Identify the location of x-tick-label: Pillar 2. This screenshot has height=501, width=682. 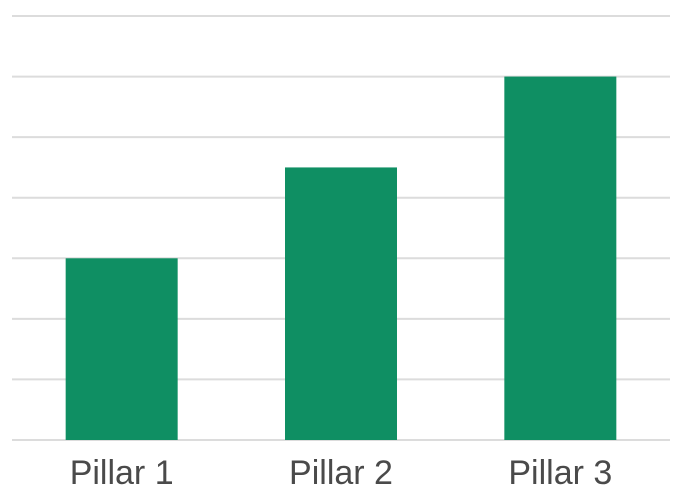
(341, 473).